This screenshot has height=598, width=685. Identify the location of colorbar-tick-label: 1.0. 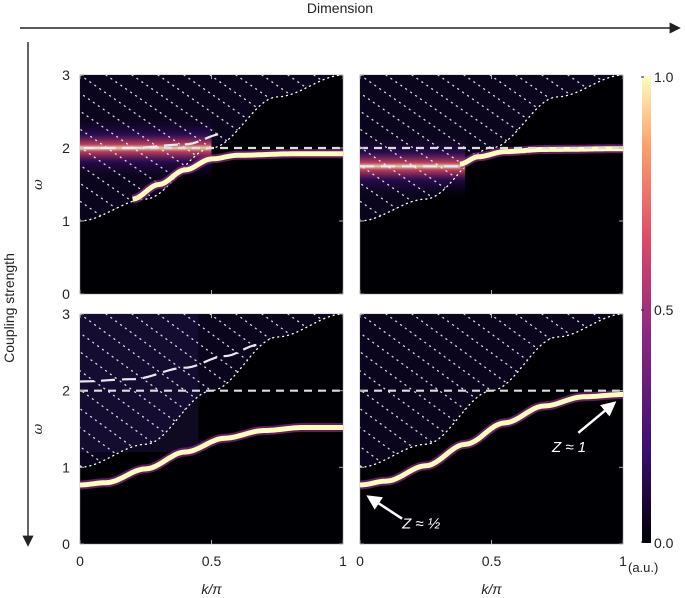
(664, 77).